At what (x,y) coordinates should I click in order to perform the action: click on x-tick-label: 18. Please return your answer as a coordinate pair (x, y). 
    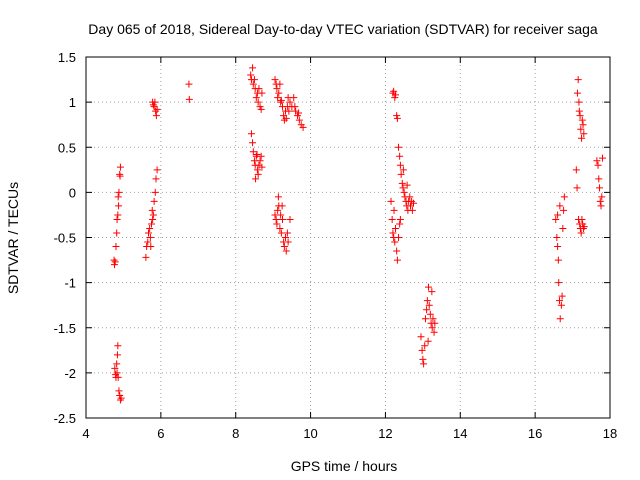
    Looking at the image, I should click on (610, 433).